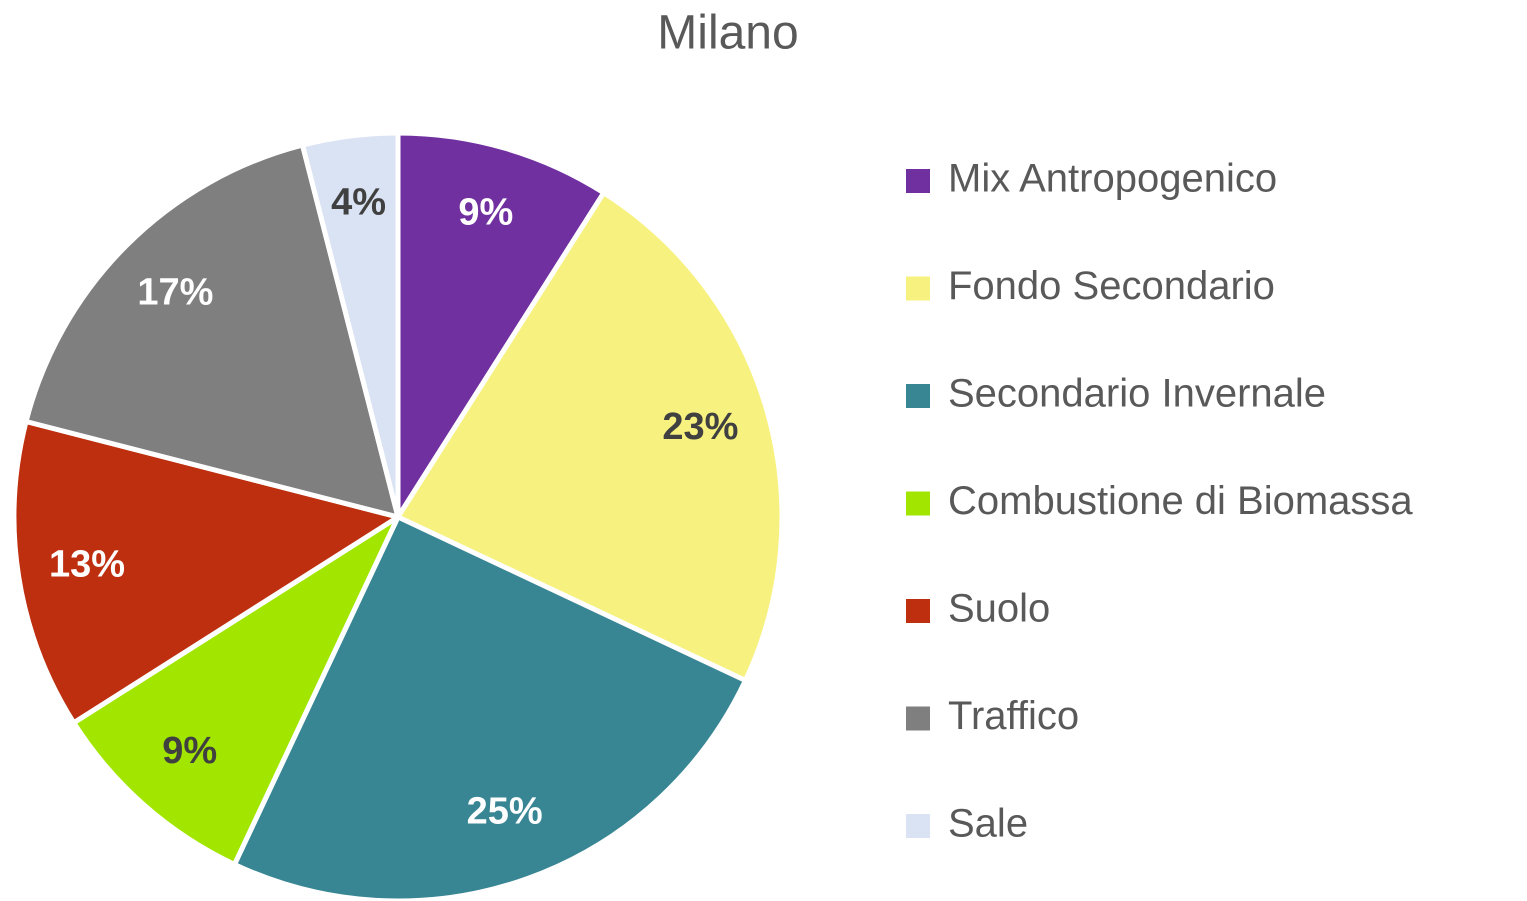 The image size is (1527, 901). I want to click on legend-label: Traffico, so click(1013, 716).